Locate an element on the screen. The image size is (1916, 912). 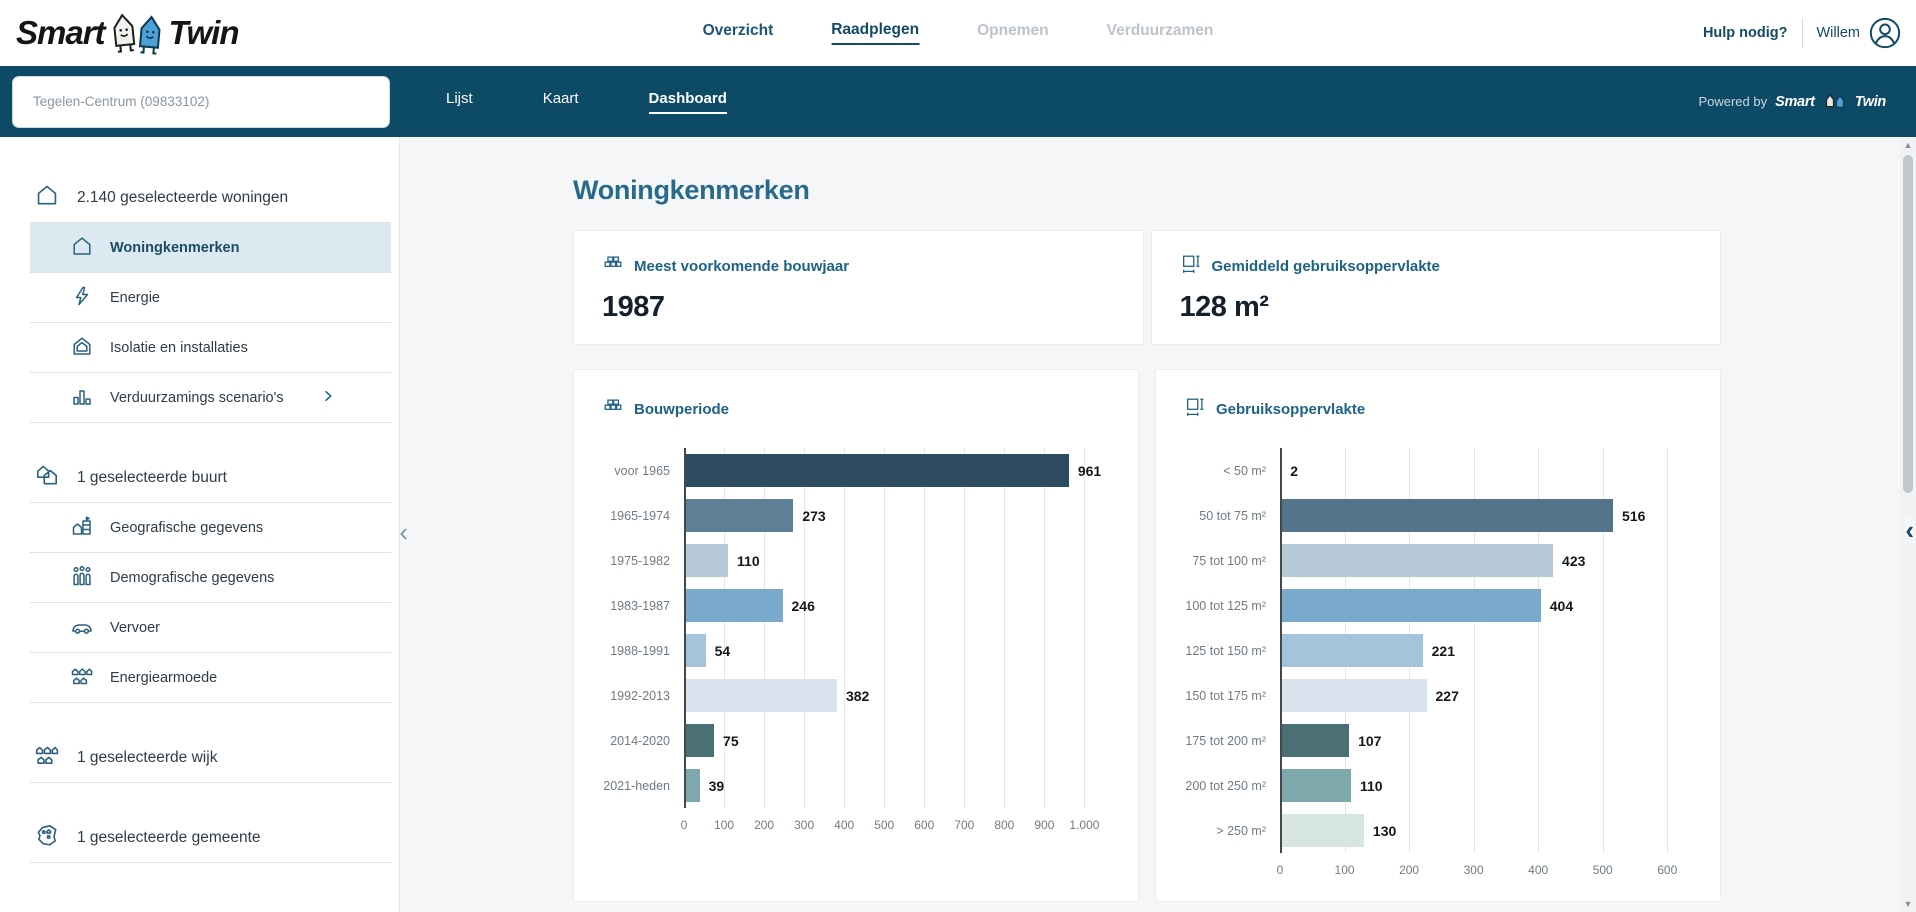
sidebar-header-label: 2.140 geselecteerde woningen is located at coordinates (183, 197).